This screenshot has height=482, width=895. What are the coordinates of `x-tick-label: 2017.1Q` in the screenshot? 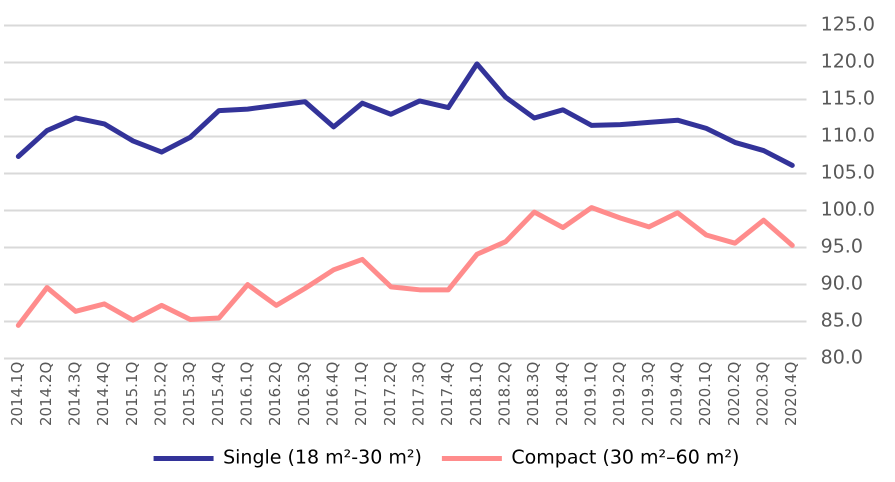 It's located at (361, 394).